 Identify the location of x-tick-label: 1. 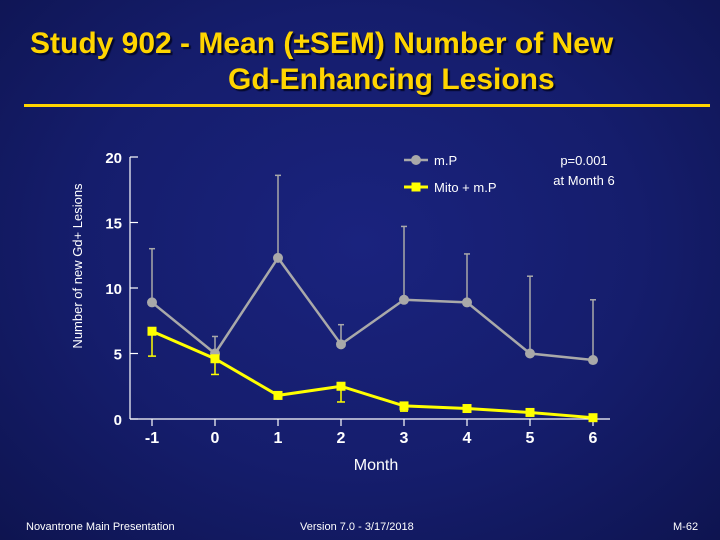
(278, 438).